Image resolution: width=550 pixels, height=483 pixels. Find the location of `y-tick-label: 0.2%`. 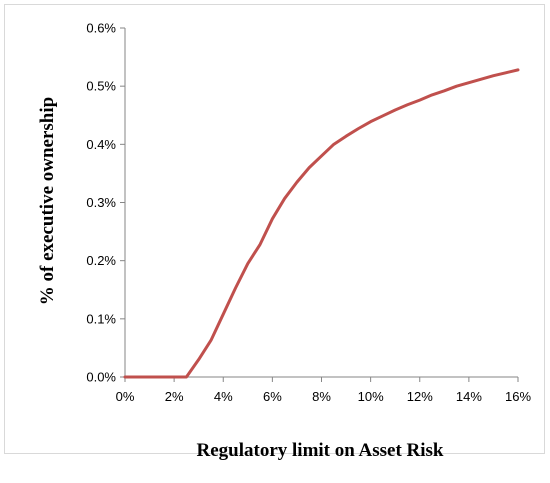

y-tick-label: 0.2% is located at coordinates (101, 260).